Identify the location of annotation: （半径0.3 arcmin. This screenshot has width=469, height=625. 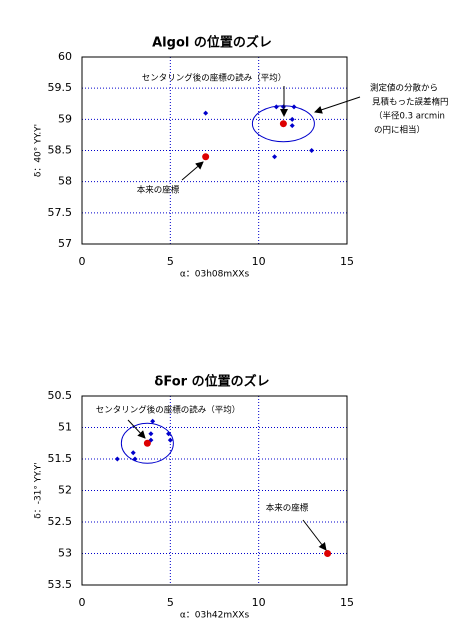
(409, 116).